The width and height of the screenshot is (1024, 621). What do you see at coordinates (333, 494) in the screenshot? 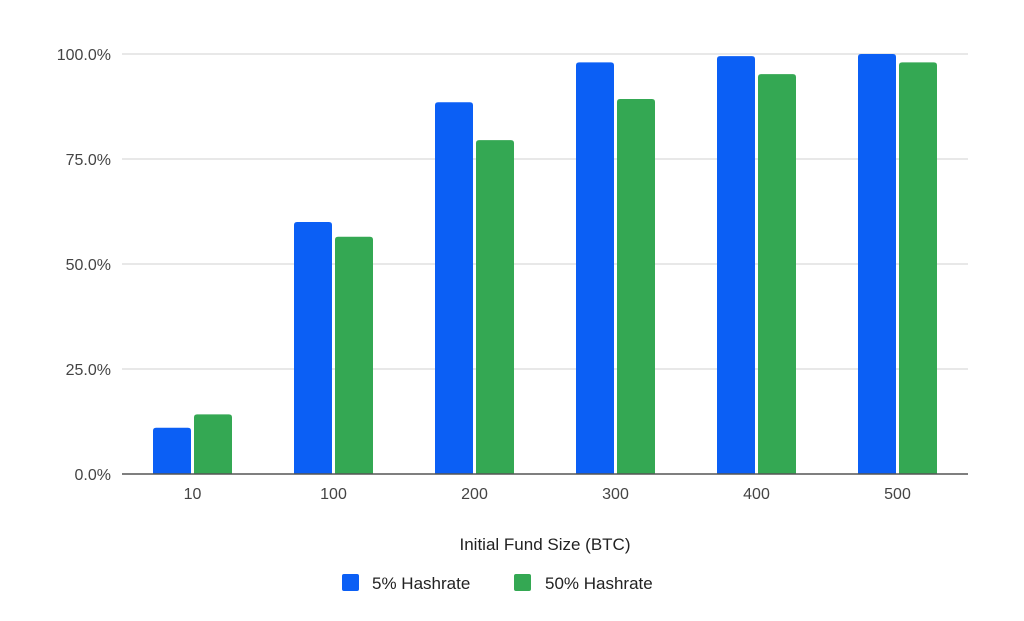
I see `x-tick-label: 100` at bounding box center [333, 494].